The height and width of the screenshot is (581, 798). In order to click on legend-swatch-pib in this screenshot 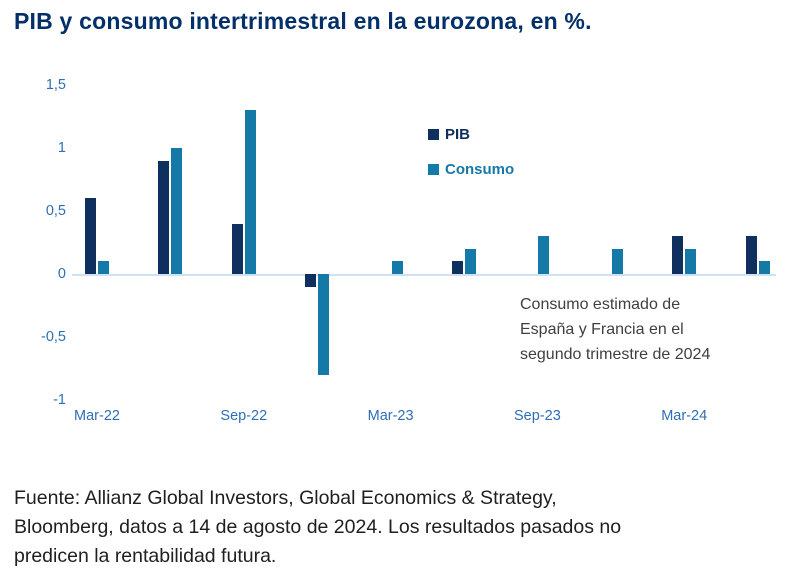, I will do `click(433, 134)`.